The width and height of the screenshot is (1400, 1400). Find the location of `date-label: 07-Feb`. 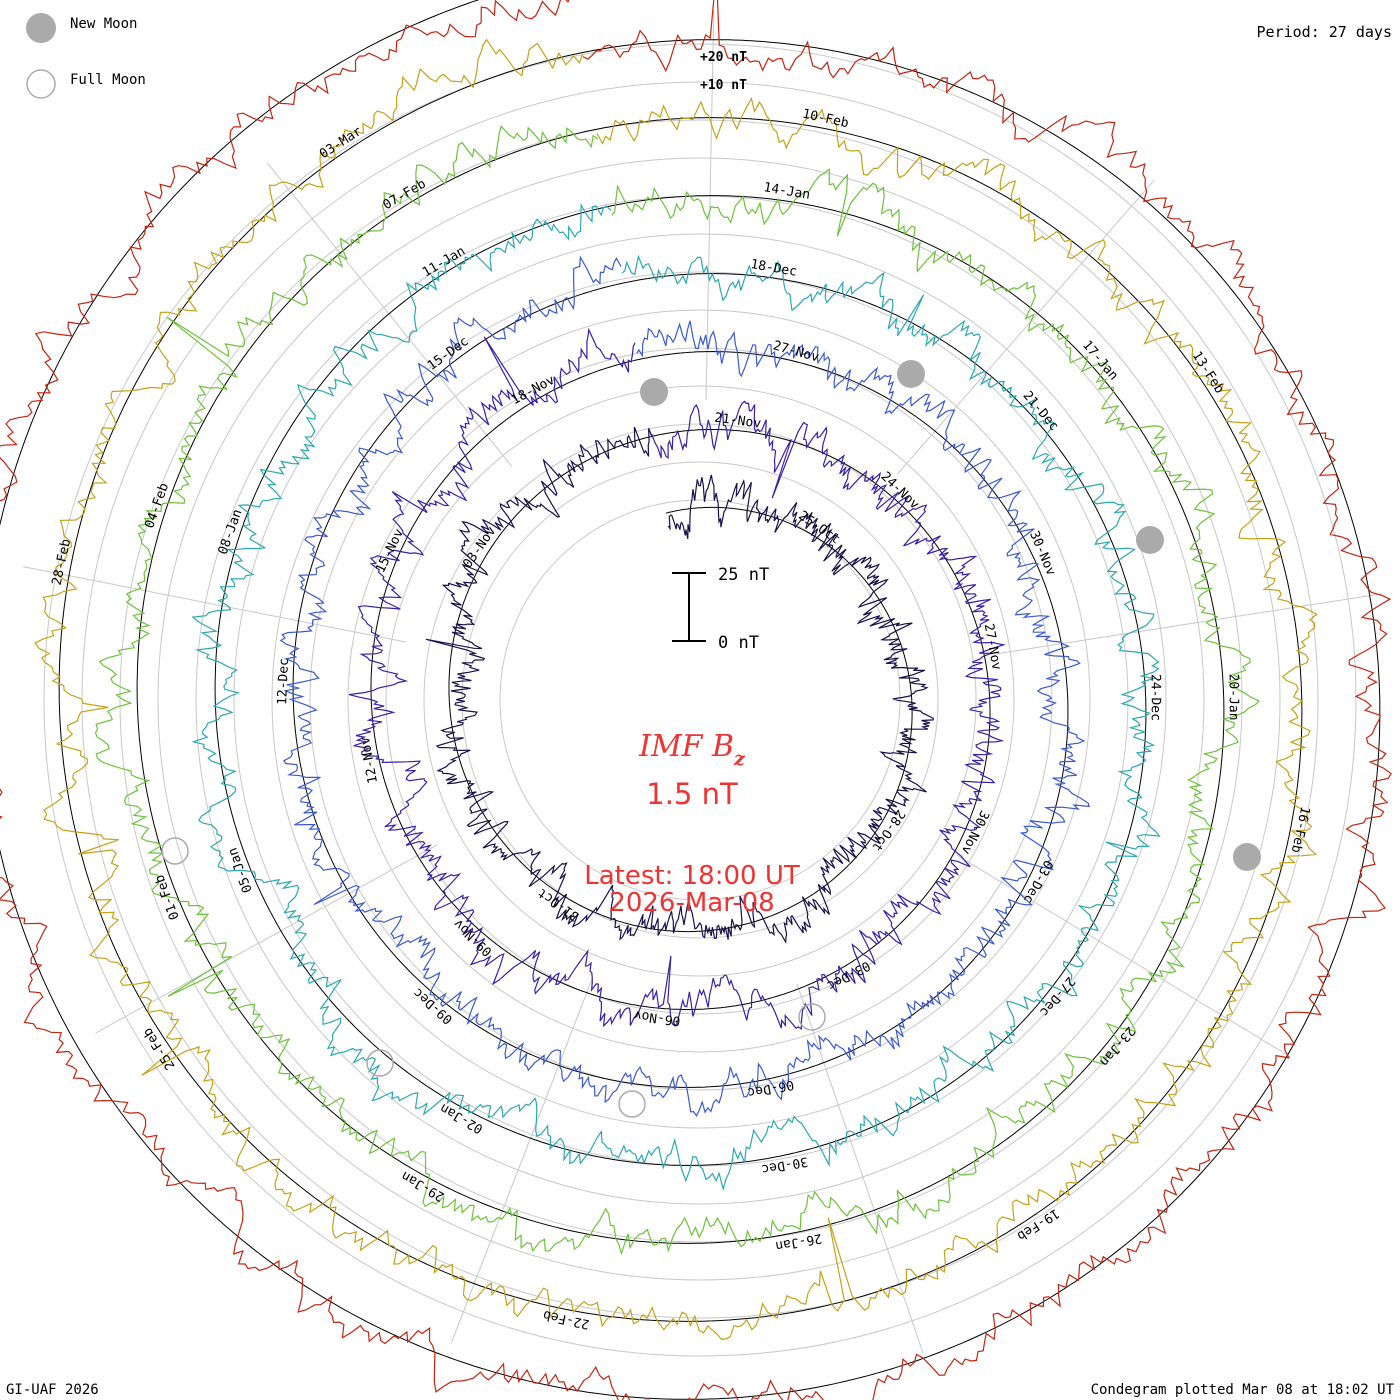

date-label: 07-Feb is located at coordinates (405, 194).